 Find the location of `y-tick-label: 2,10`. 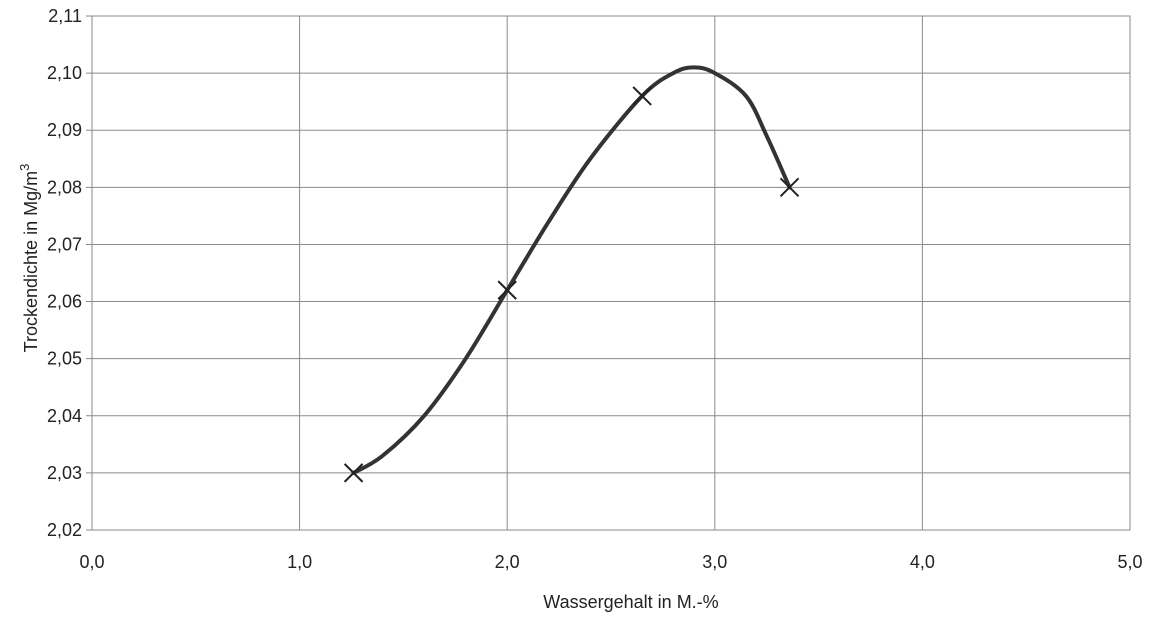

y-tick-label: 2,10 is located at coordinates (64, 73).